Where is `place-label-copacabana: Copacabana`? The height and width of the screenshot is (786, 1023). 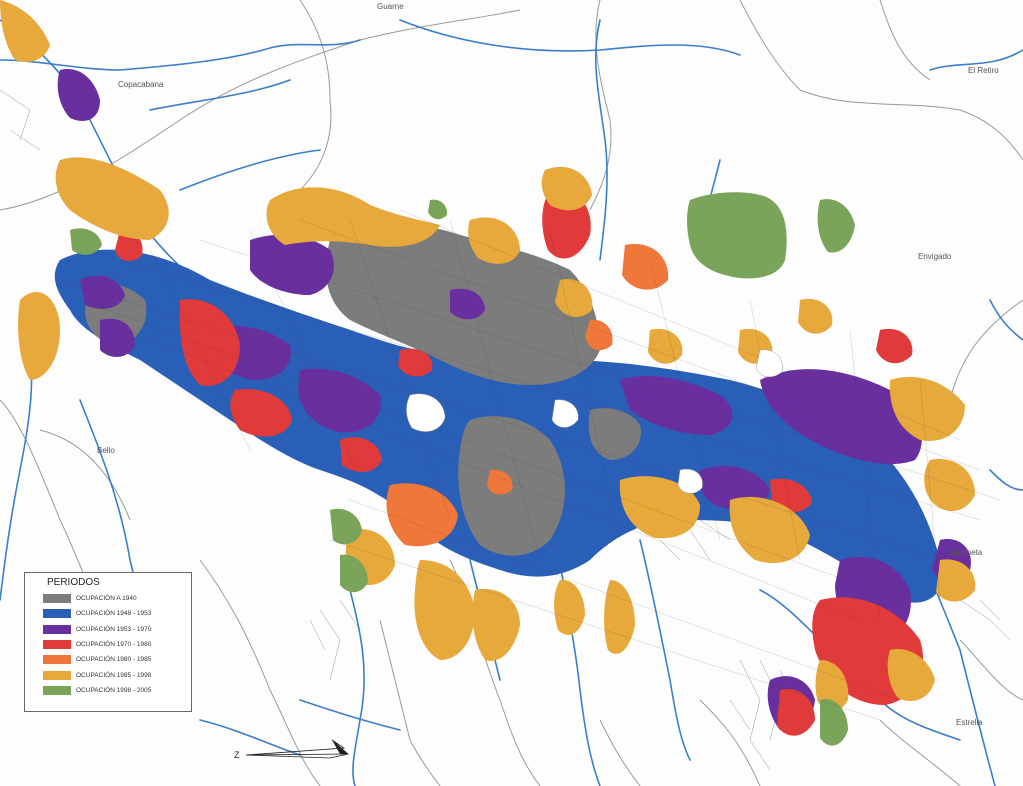 place-label-copacabana: Copacabana is located at coordinates (141, 84).